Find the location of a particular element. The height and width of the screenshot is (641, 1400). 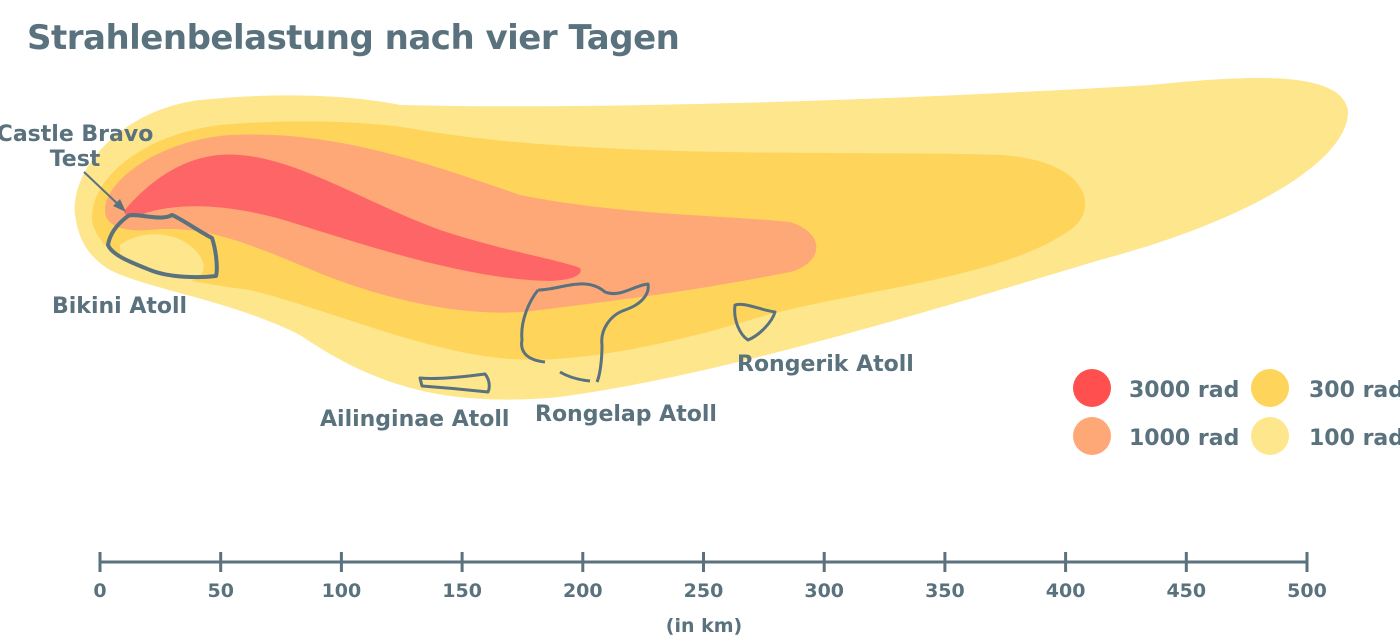

legend-label-300: 300 rad is located at coordinates (1354, 390).